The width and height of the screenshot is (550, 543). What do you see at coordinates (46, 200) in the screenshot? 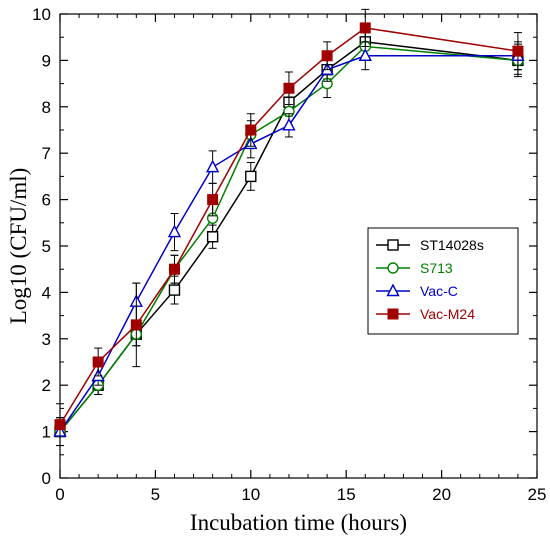
I see `y-tick-label: 6` at bounding box center [46, 200].